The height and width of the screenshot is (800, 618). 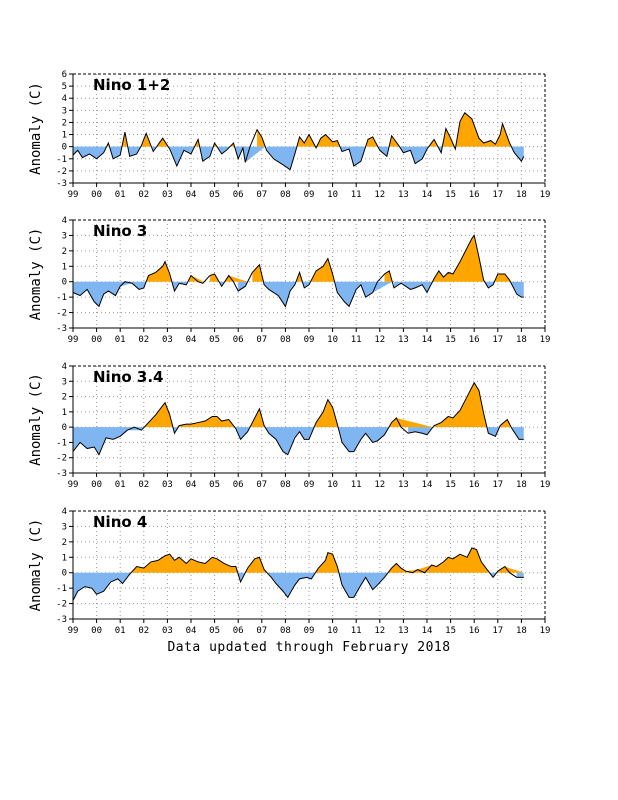 I want to click on y-tick-label: 4, so click(x=64, y=367).